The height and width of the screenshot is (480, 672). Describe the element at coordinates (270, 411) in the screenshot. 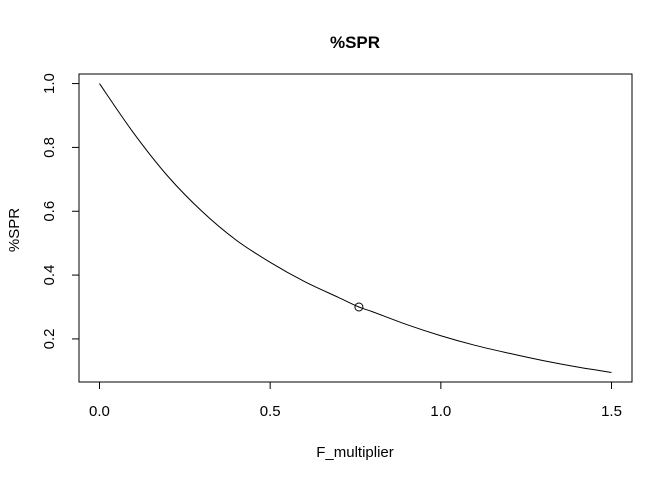

I see `x-tick-label: 0.5` at that location.